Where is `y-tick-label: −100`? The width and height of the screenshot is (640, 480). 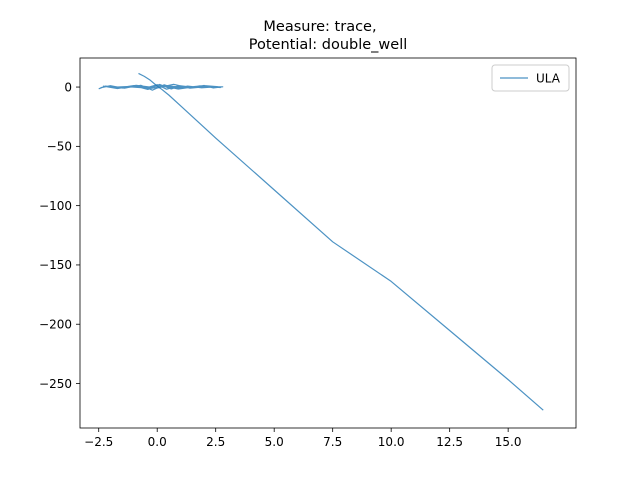
y-tick-label: −100 is located at coordinates (55, 206).